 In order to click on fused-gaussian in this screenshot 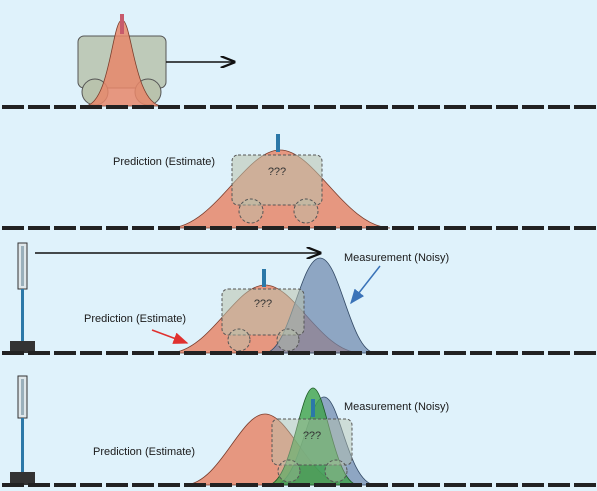, I will do `click(313, 436)`.